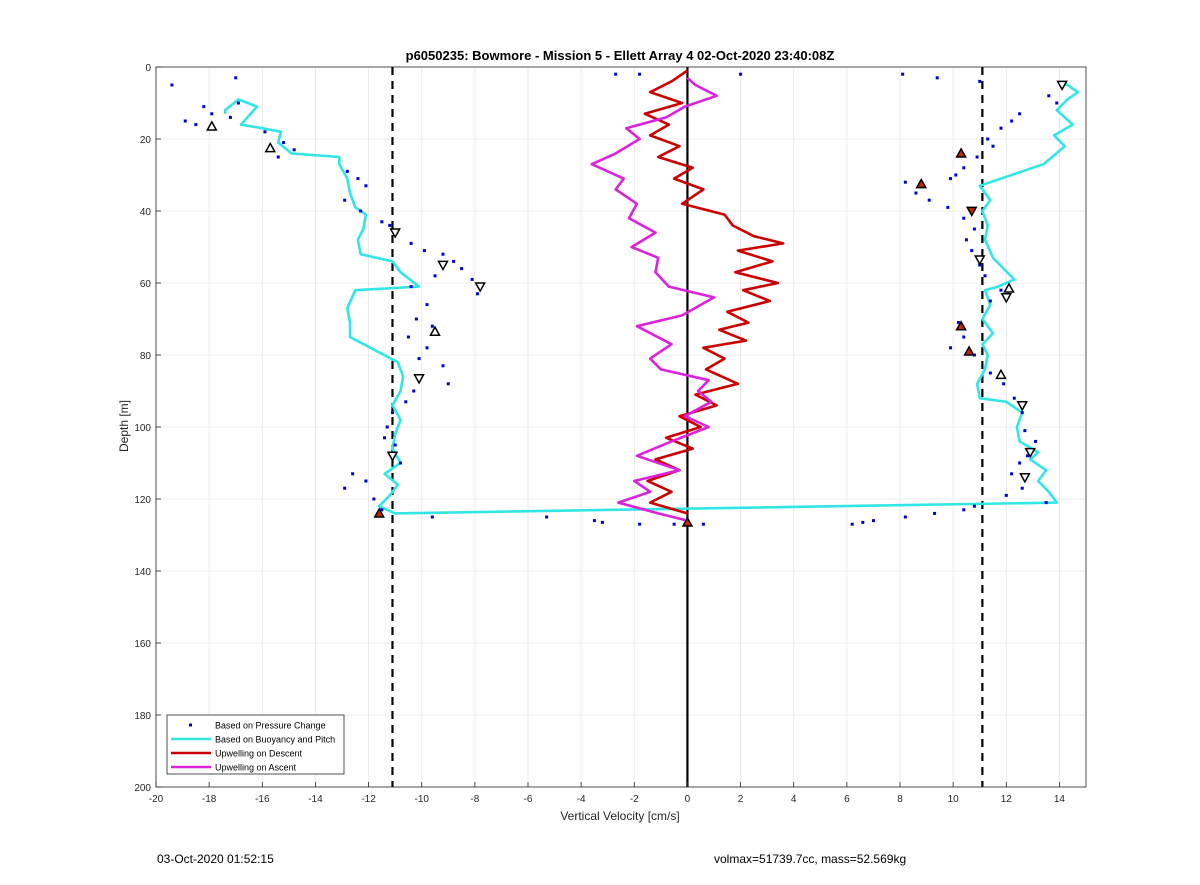  What do you see at coordinates (259, 754) in the screenshot?
I see `legend-label: Upwelling on Descent` at bounding box center [259, 754].